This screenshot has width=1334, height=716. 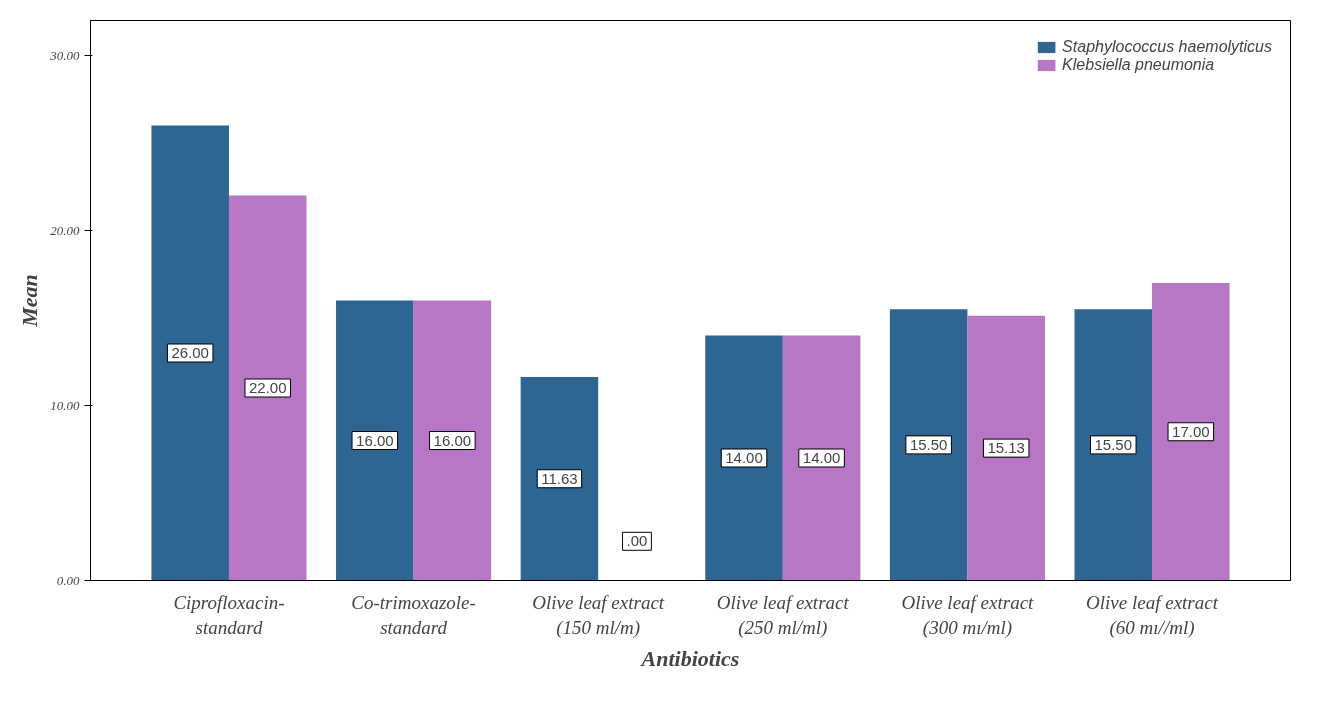 I want to click on x-tick-label: Olive leaf extract (60 mı//ml), so click(x=1152, y=615).